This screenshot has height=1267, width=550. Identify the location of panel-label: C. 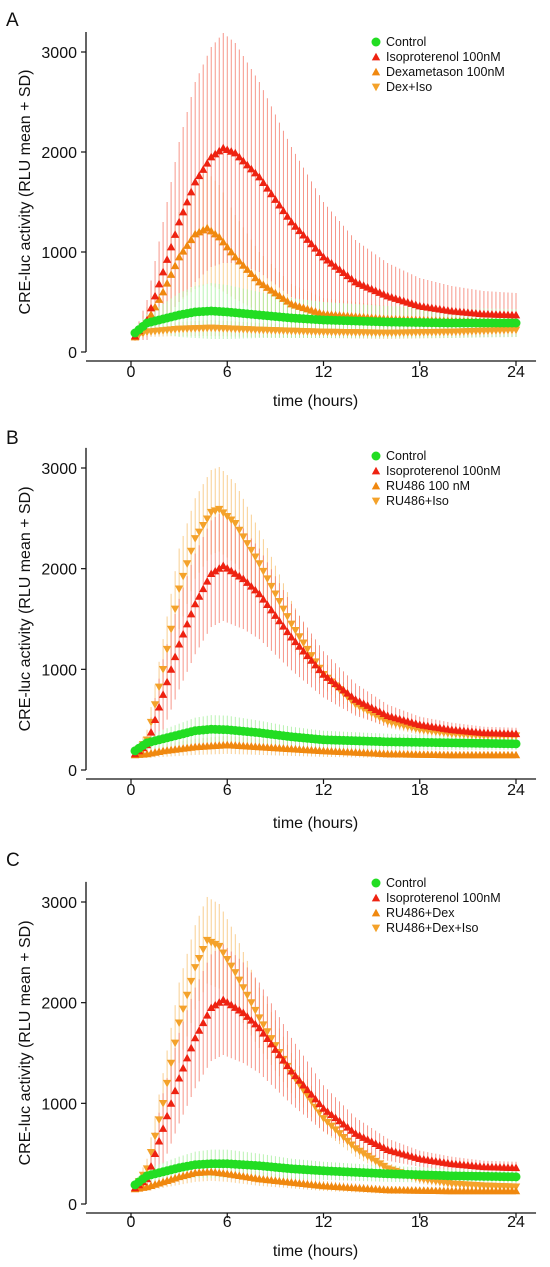
(13, 860).